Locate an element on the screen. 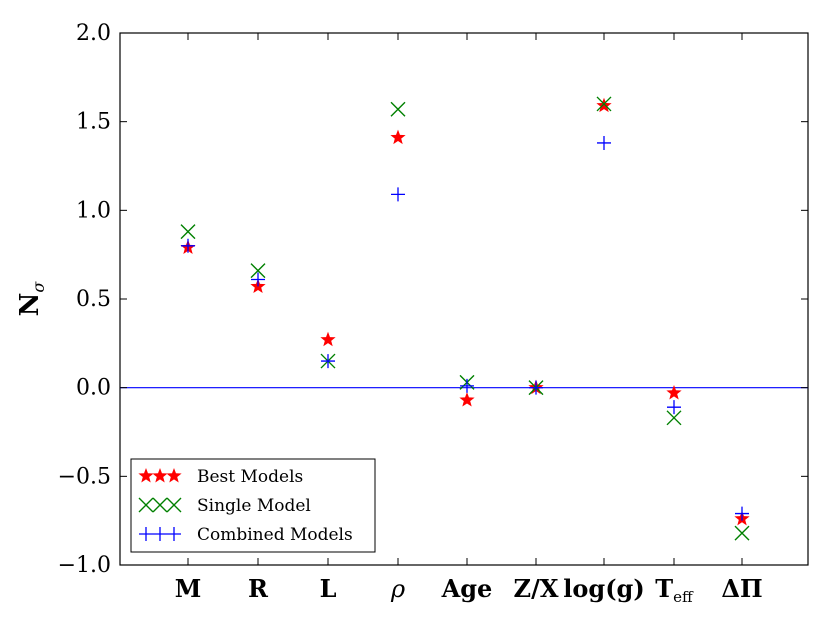 This screenshot has height=623, width=830. y-tick-label: 0.0 is located at coordinates (93, 388).